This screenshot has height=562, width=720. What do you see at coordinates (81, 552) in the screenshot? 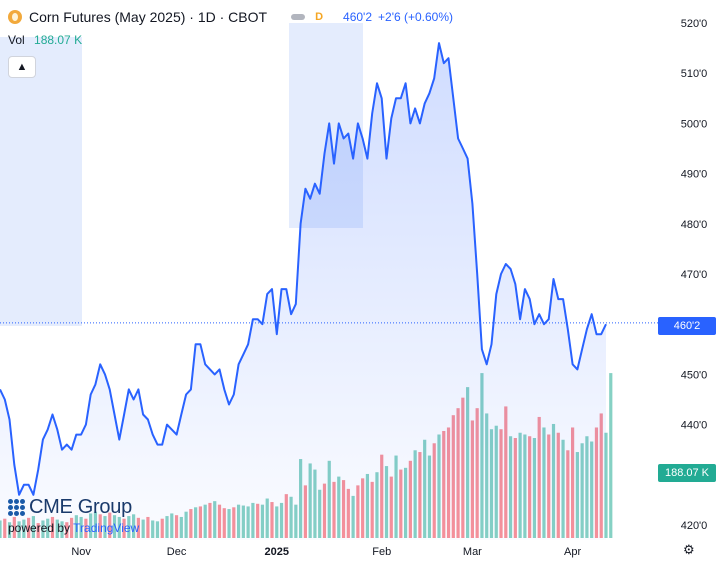
I see `x-tick-label: Nov` at bounding box center [81, 552].